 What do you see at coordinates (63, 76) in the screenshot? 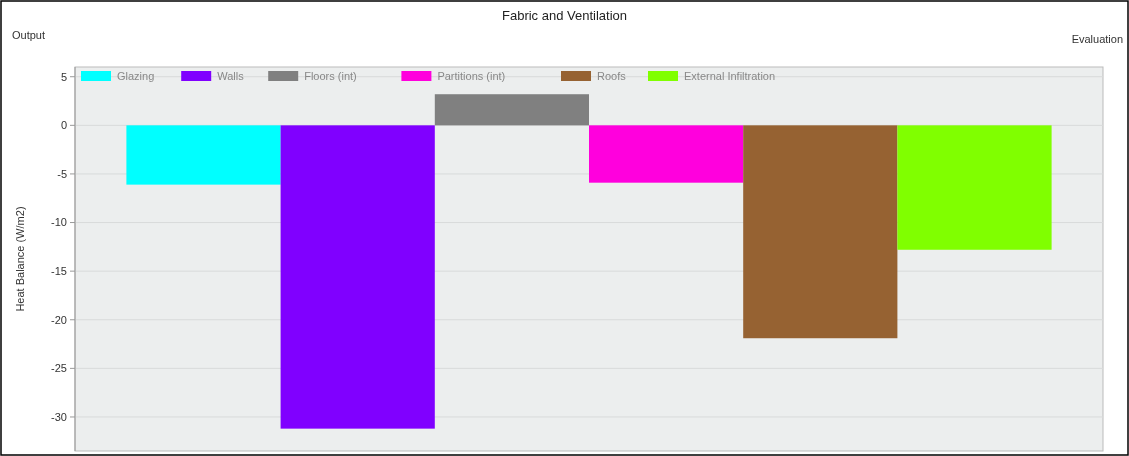
I see `y-tick-label: 5` at bounding box center [63, 76].